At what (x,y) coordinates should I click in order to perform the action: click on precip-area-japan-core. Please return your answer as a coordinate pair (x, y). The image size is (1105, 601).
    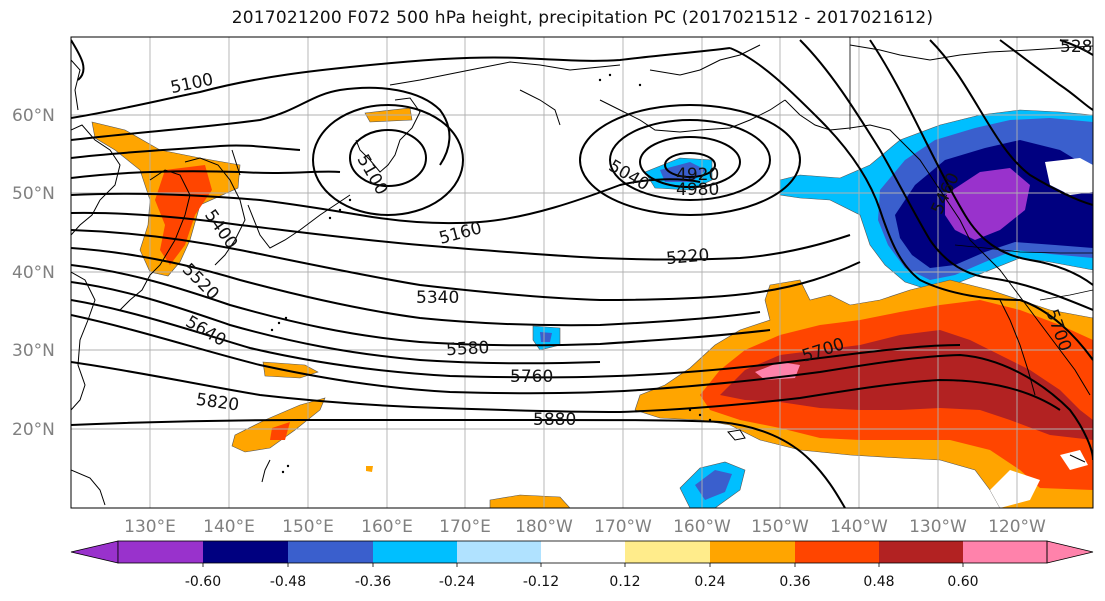
    Looking at the image, I should click on (183, 215).